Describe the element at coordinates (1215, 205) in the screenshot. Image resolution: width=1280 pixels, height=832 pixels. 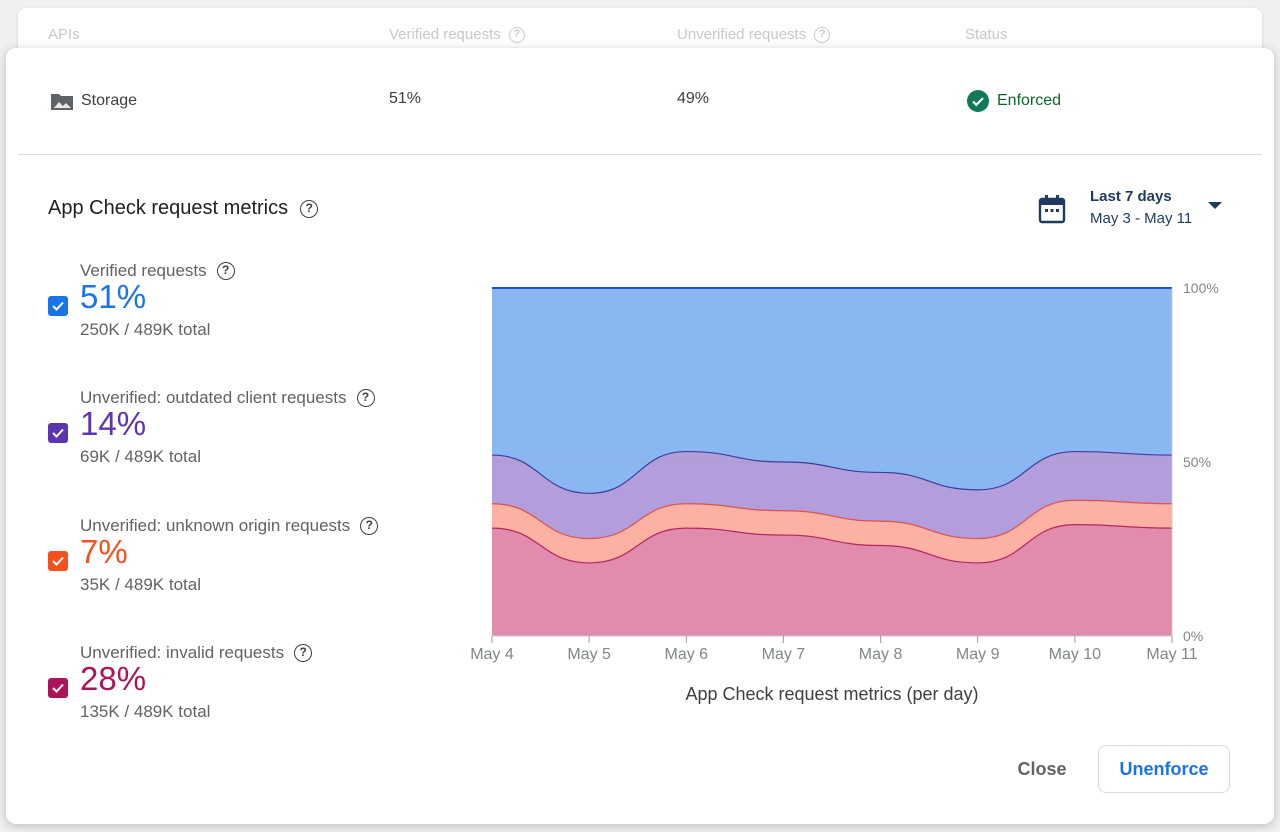
I see `dropdown-caret-icon` at that location.